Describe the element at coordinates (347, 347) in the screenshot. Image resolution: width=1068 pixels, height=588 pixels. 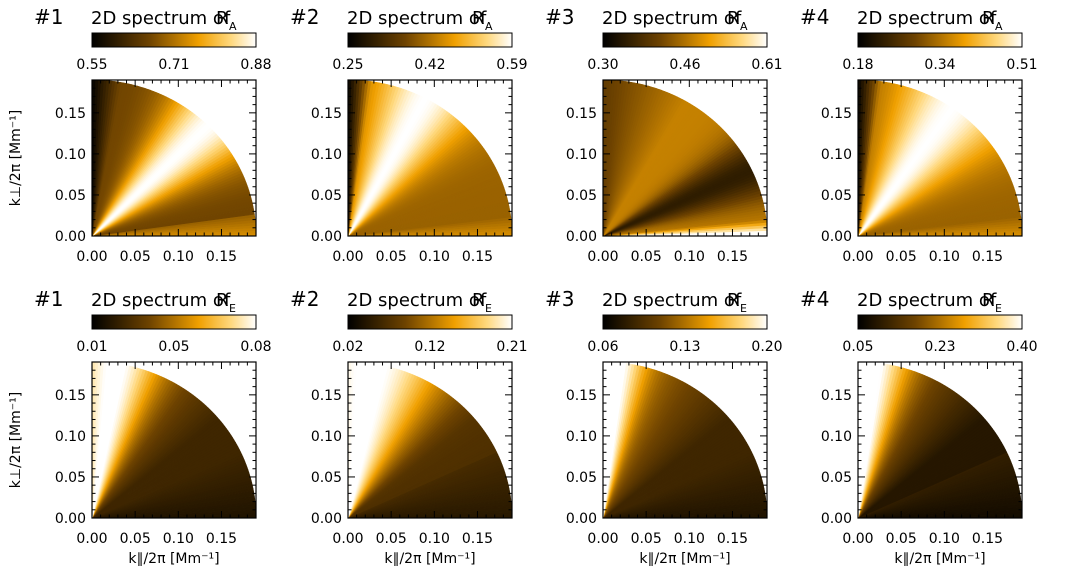
I see `colorbar-tick-label: 0.02` at that location.